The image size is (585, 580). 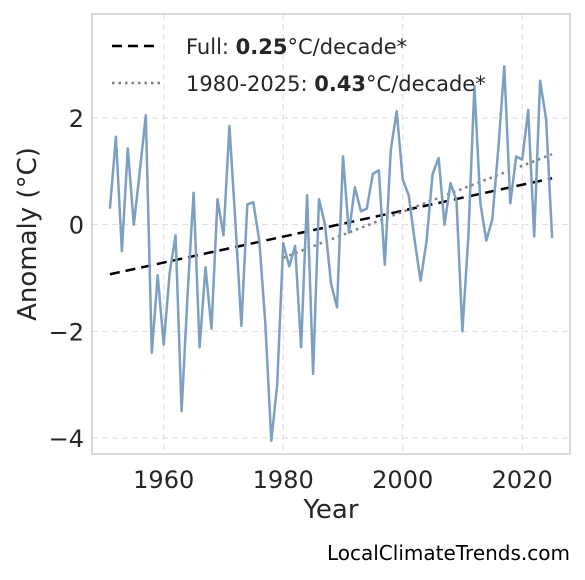 I want to click on x-tick-label: 2020, so click(x=522, y=480).